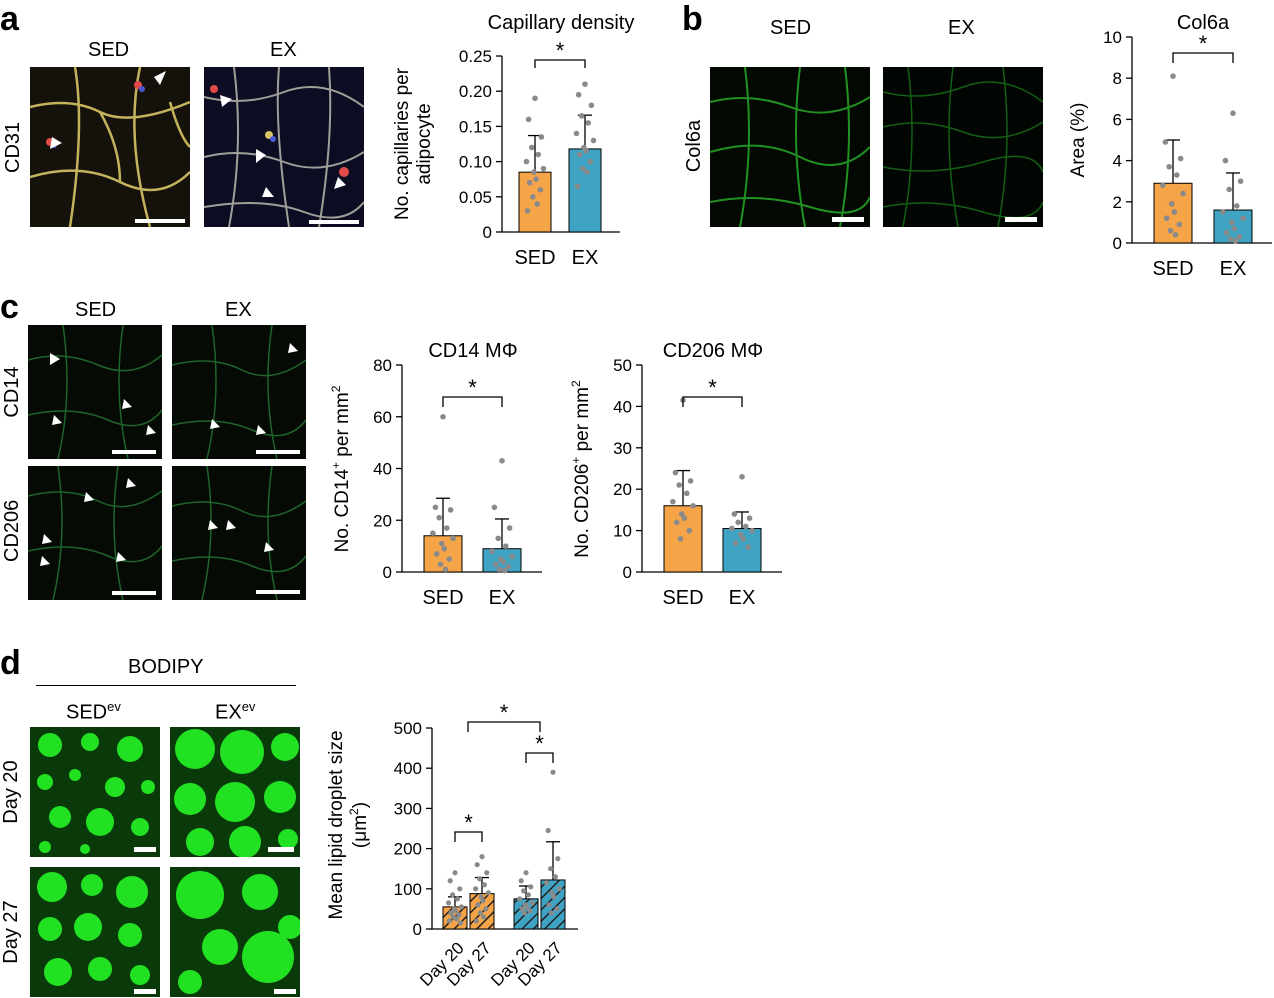 Image resolution: width=1274 pixels, height=998 pixels. Describe the element at coordinates (1117, 202) in the screenshot. I see `y-tick-label: 2` at that location.